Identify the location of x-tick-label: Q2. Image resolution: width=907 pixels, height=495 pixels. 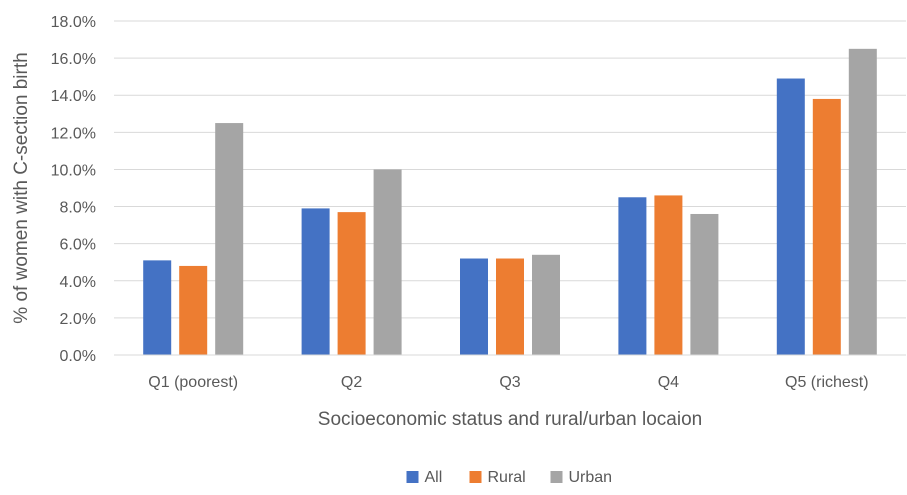
(351, 382).